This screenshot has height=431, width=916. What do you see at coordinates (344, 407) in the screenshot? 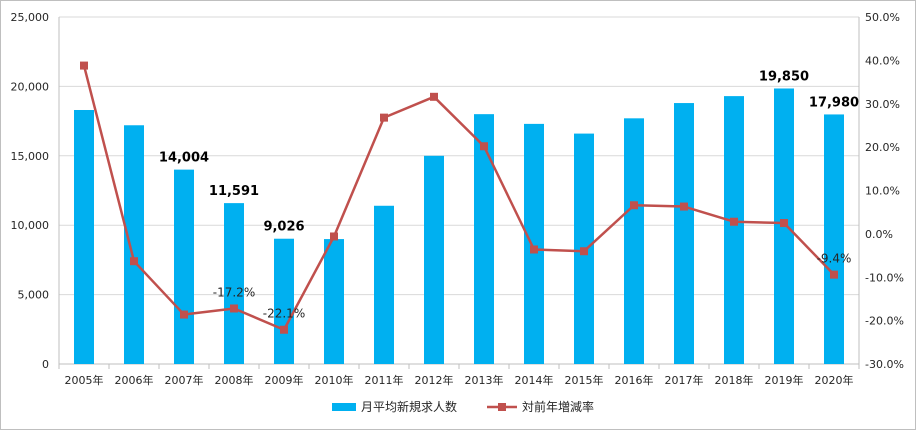
I see `legend-bar-swatch` at bounding box center [344, 407].